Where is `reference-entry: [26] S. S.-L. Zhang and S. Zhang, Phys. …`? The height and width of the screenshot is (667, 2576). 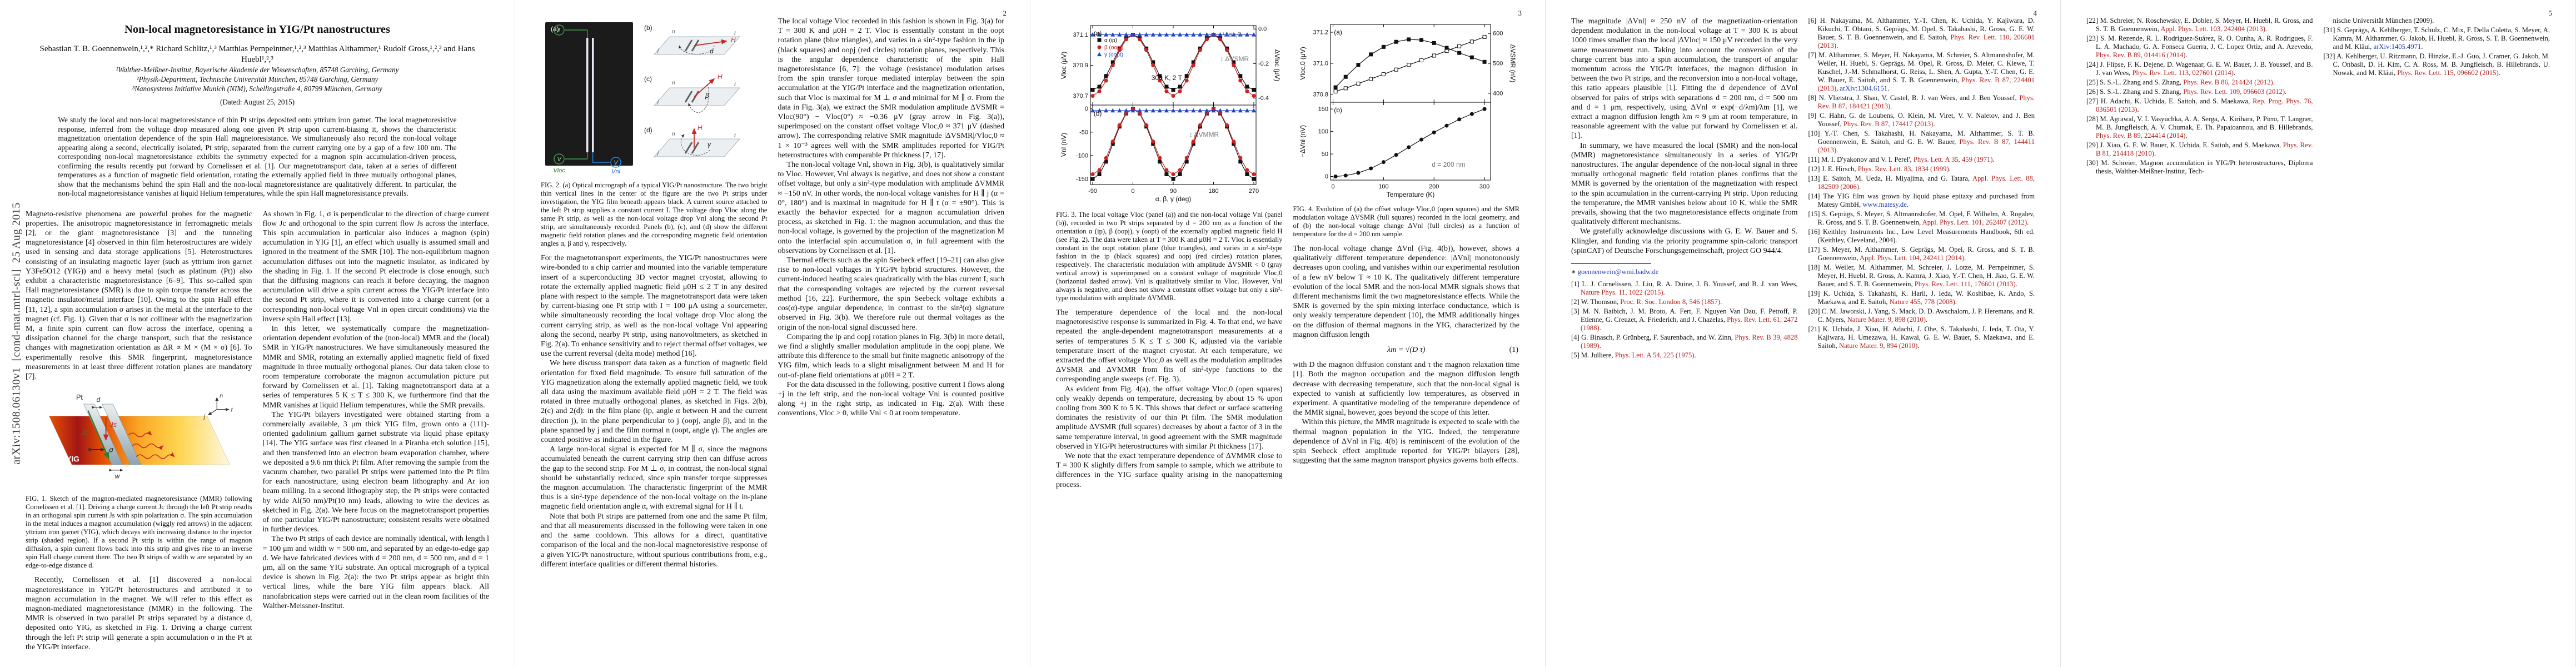 reference-entry: [26] S. S.-L. Zhang and S. Zhang, Phys. … is located at coordinates (2186, 92).